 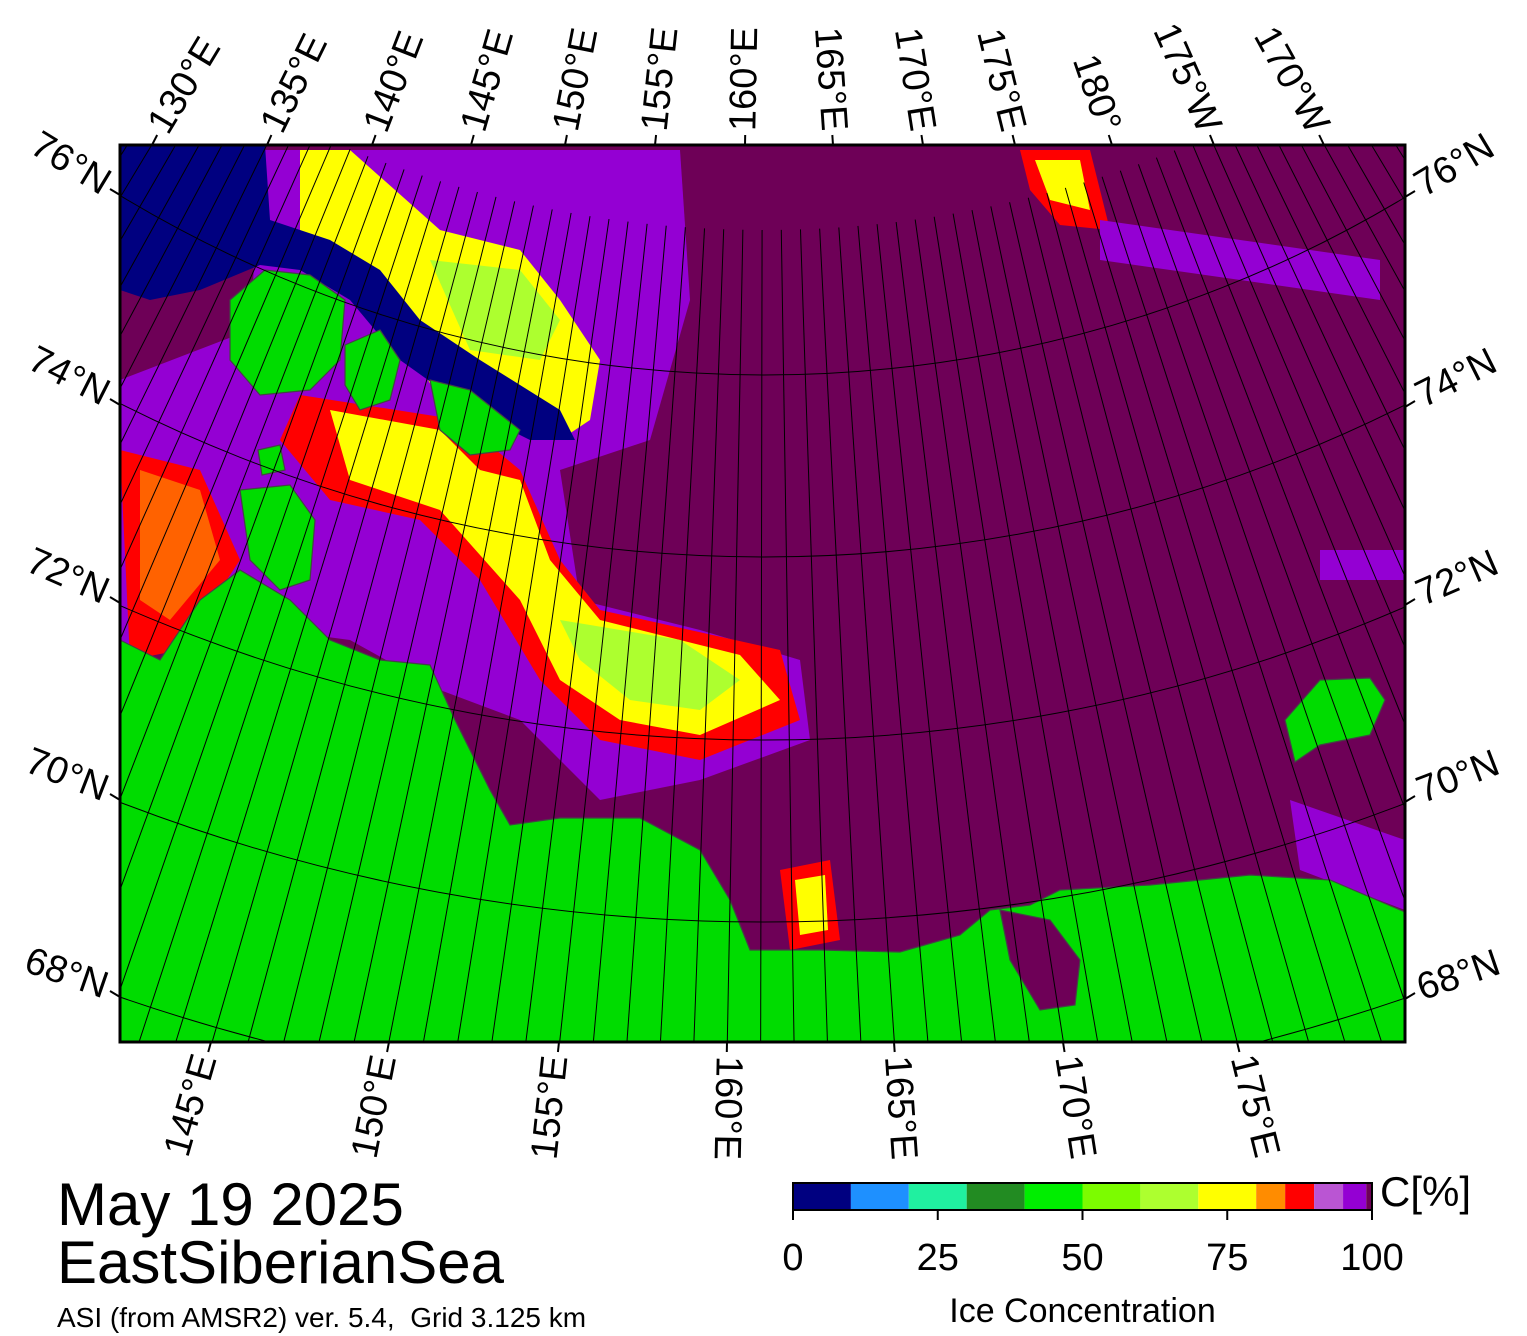 What do you see at coordinates (1371, 1258) in the screenshot?
I see `colorbar-tick-label: 100` at bounding box center [1371, 1258].